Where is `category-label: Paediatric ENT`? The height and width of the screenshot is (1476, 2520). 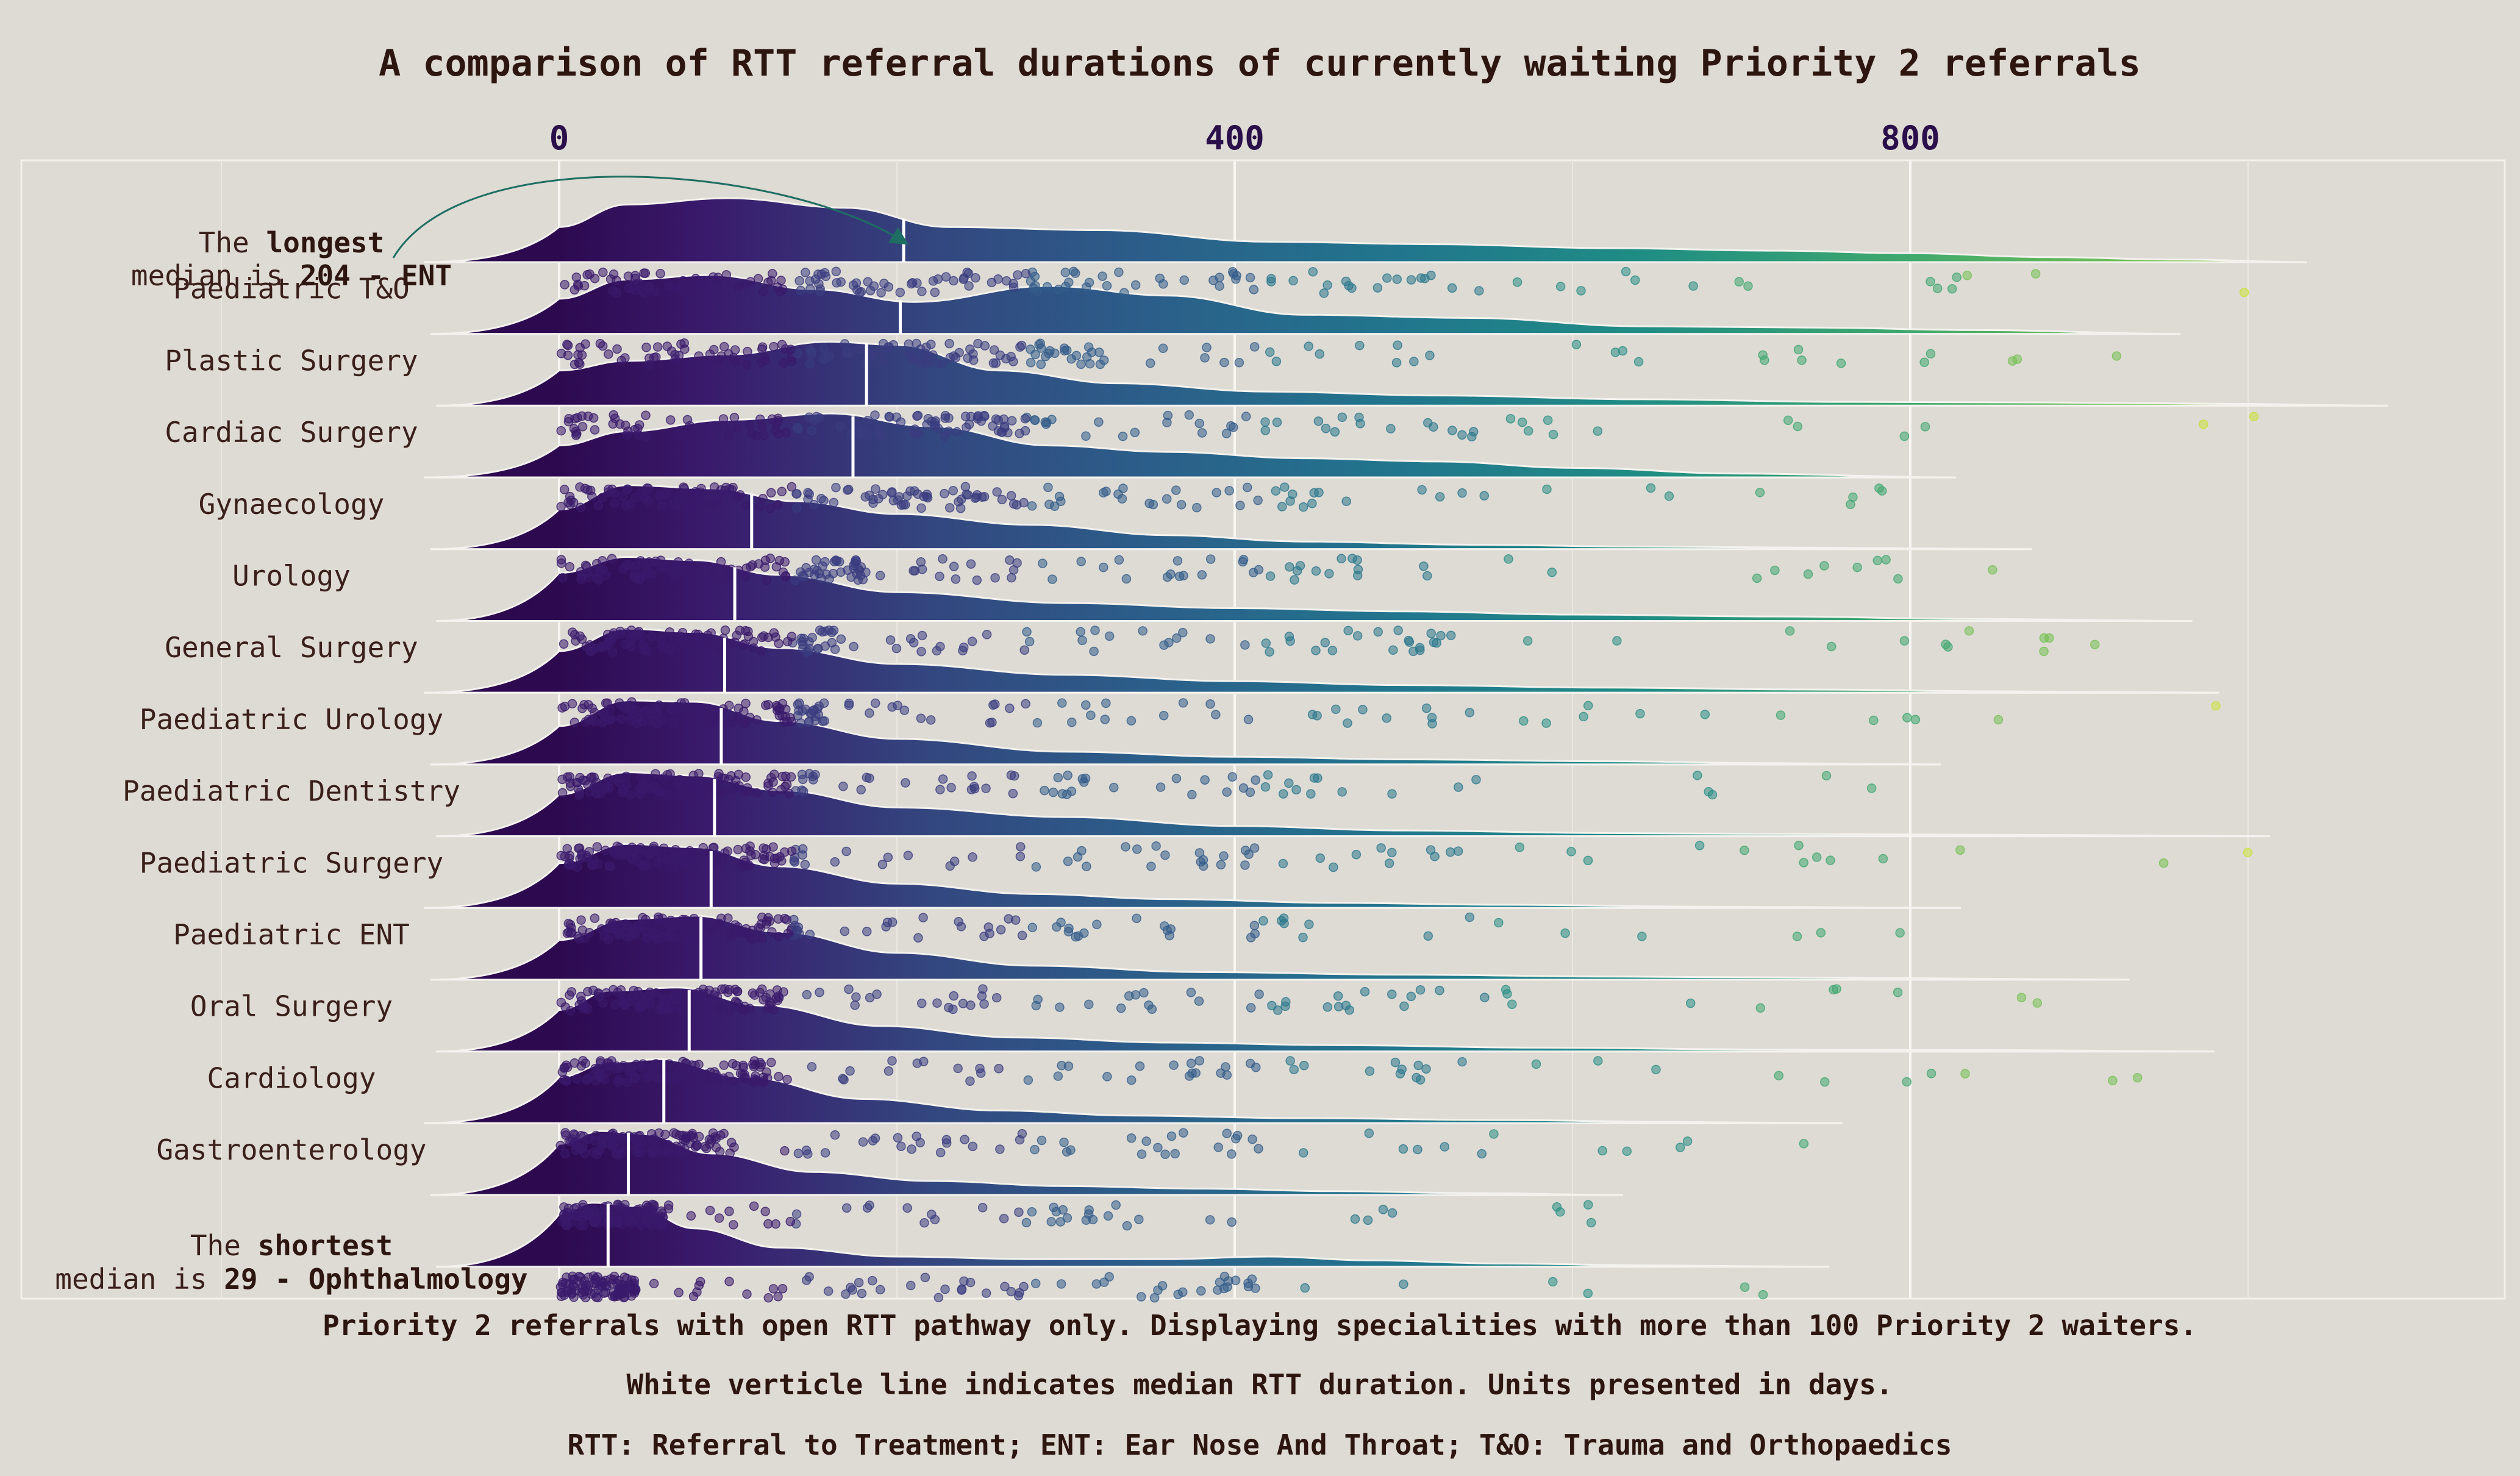
category-label: Paediatric ENT is located at coordinates (291, 934).